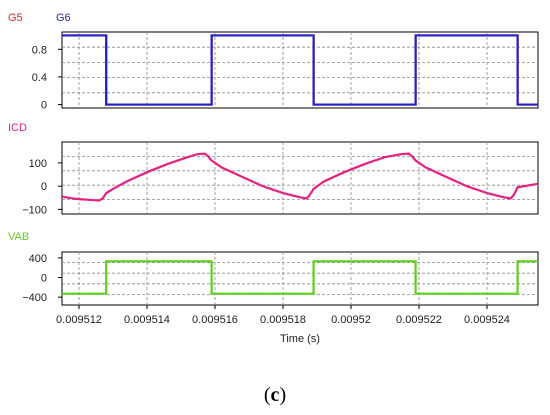  Describe the element at coordinates (39, 78) in the screenshot. I see `y-tick-label: 0.4` at that location.